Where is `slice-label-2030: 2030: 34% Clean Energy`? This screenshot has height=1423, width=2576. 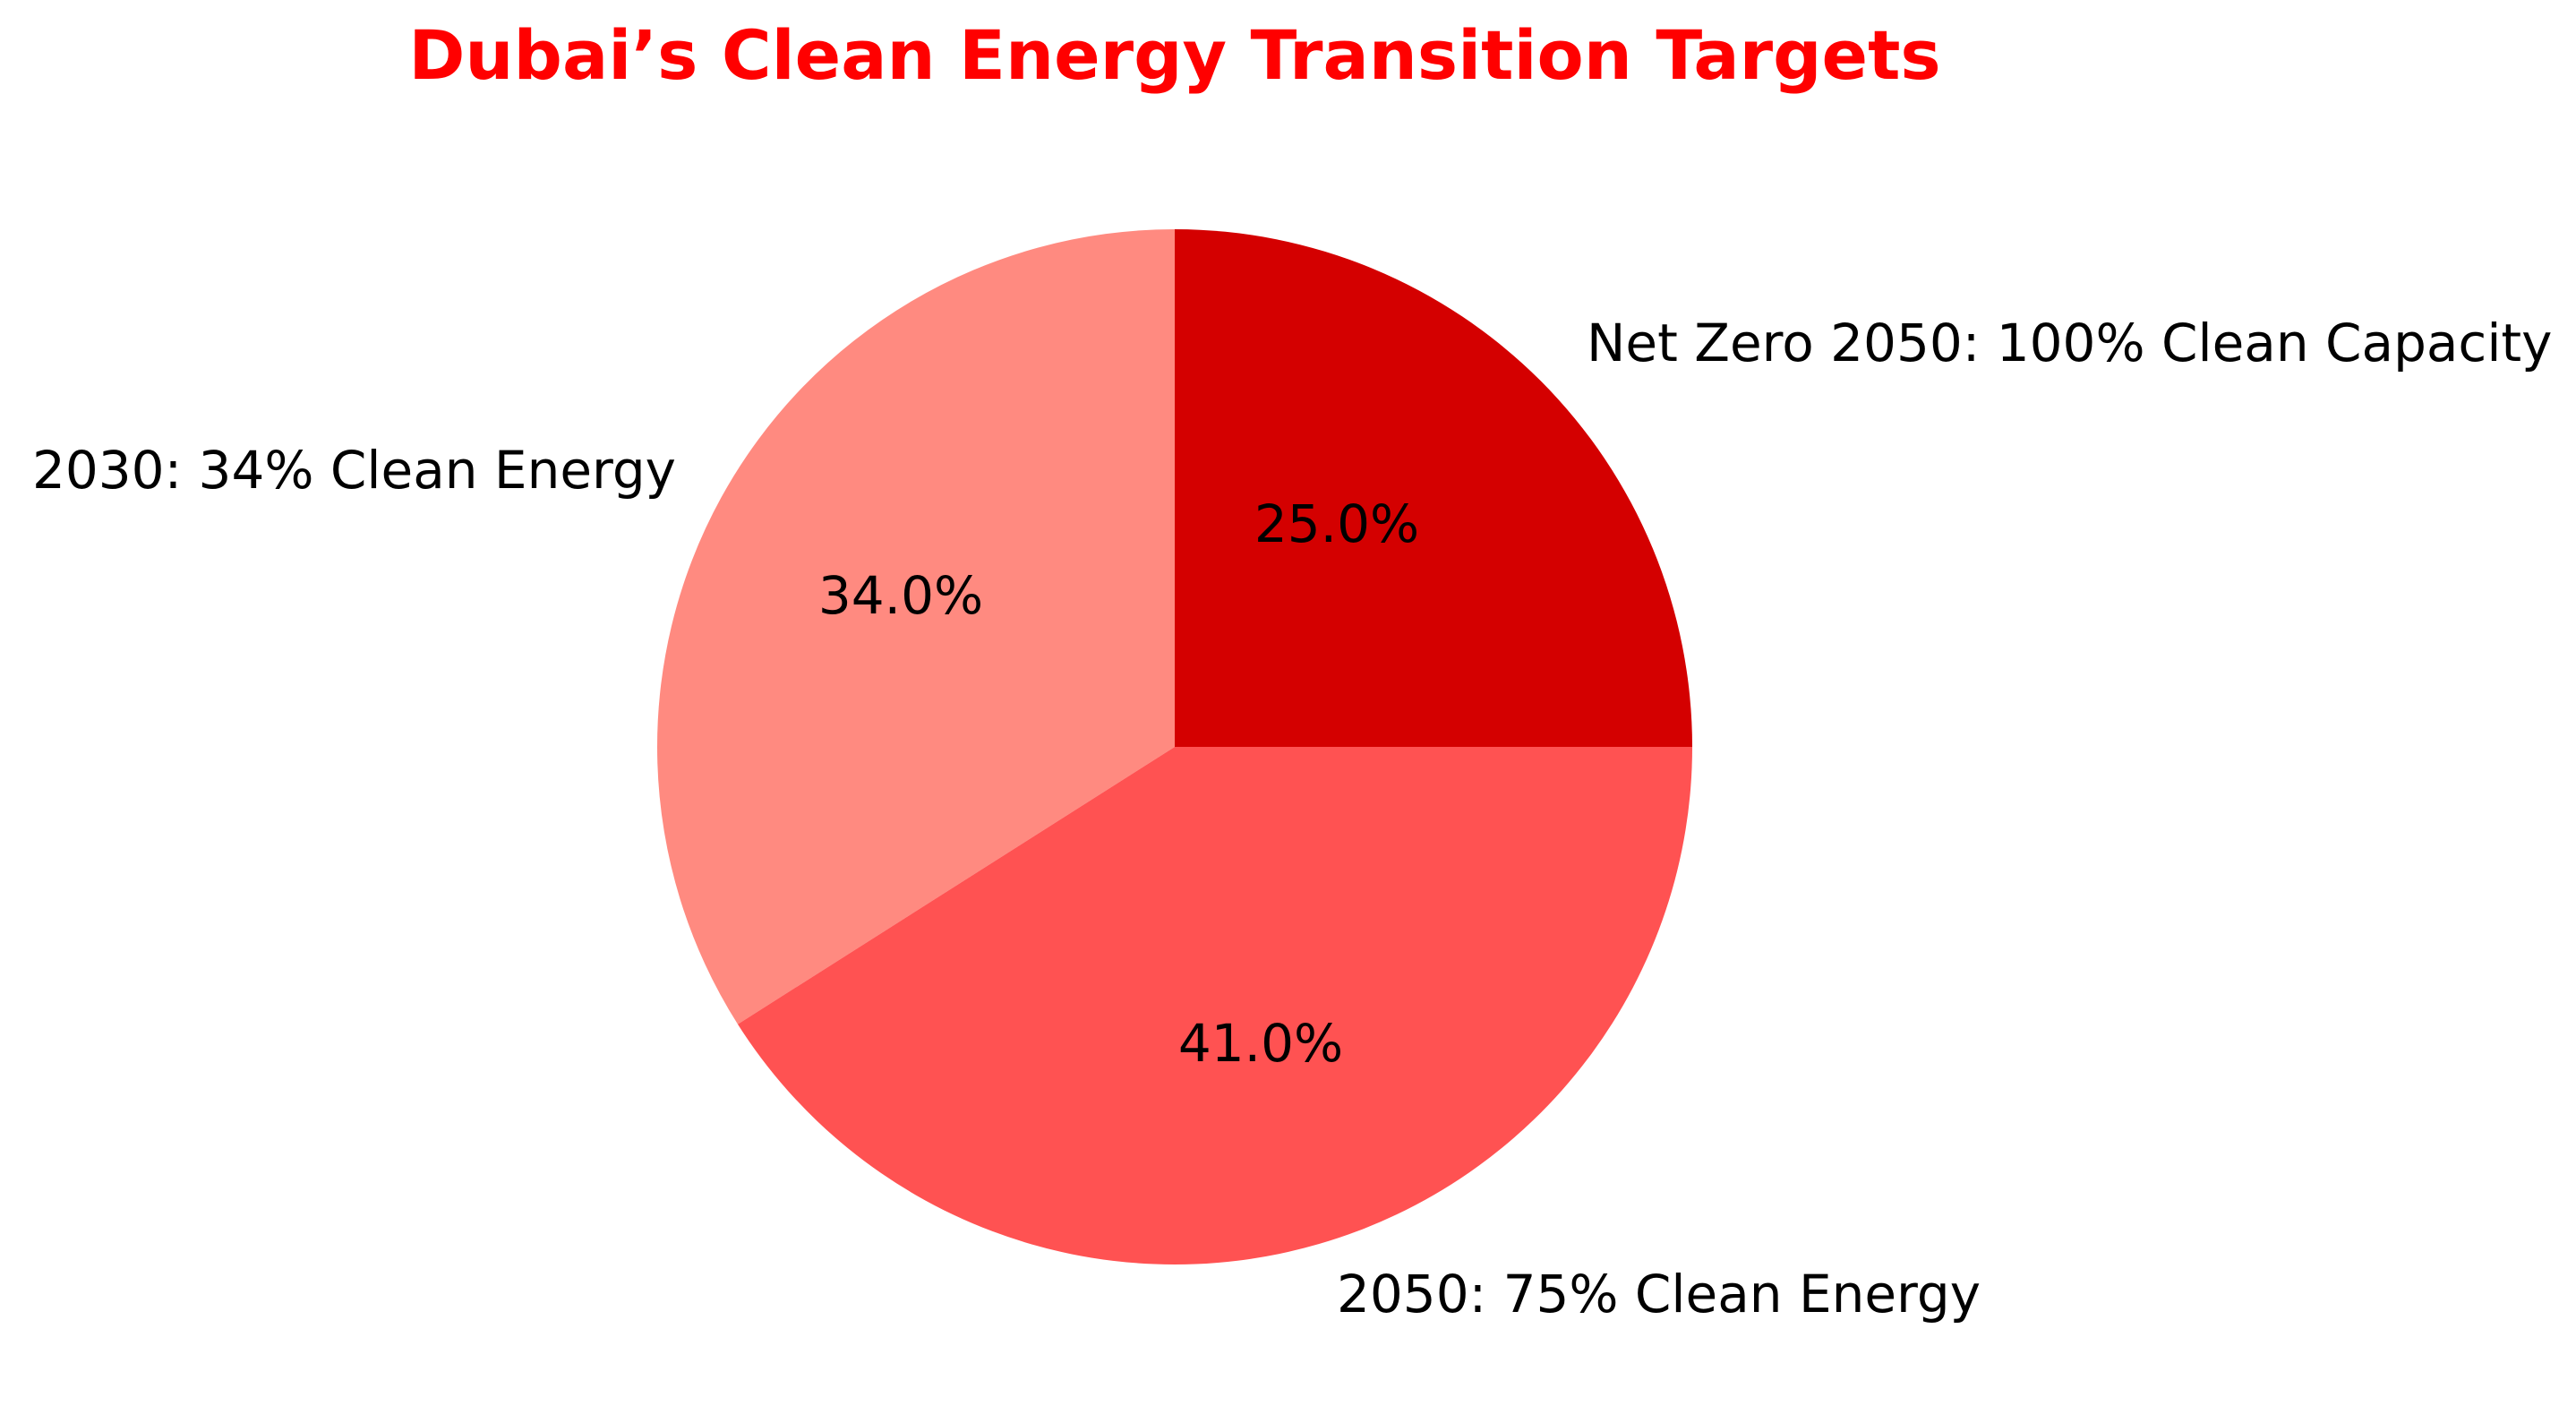
slice-label-2030: 2030: 34% Clean Energy is located at coordinates (354, 470).